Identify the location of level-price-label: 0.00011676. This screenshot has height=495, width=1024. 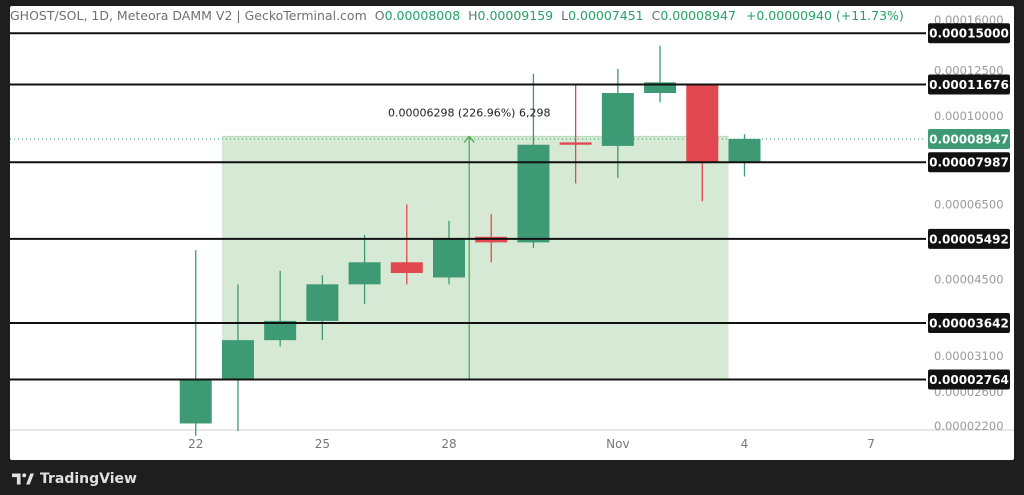
(969, 85).